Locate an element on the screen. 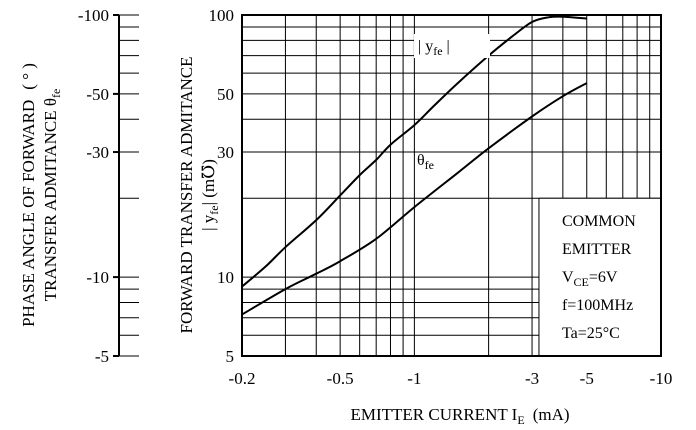  x-tick-label: -10 is located at coordinates (661, 378).